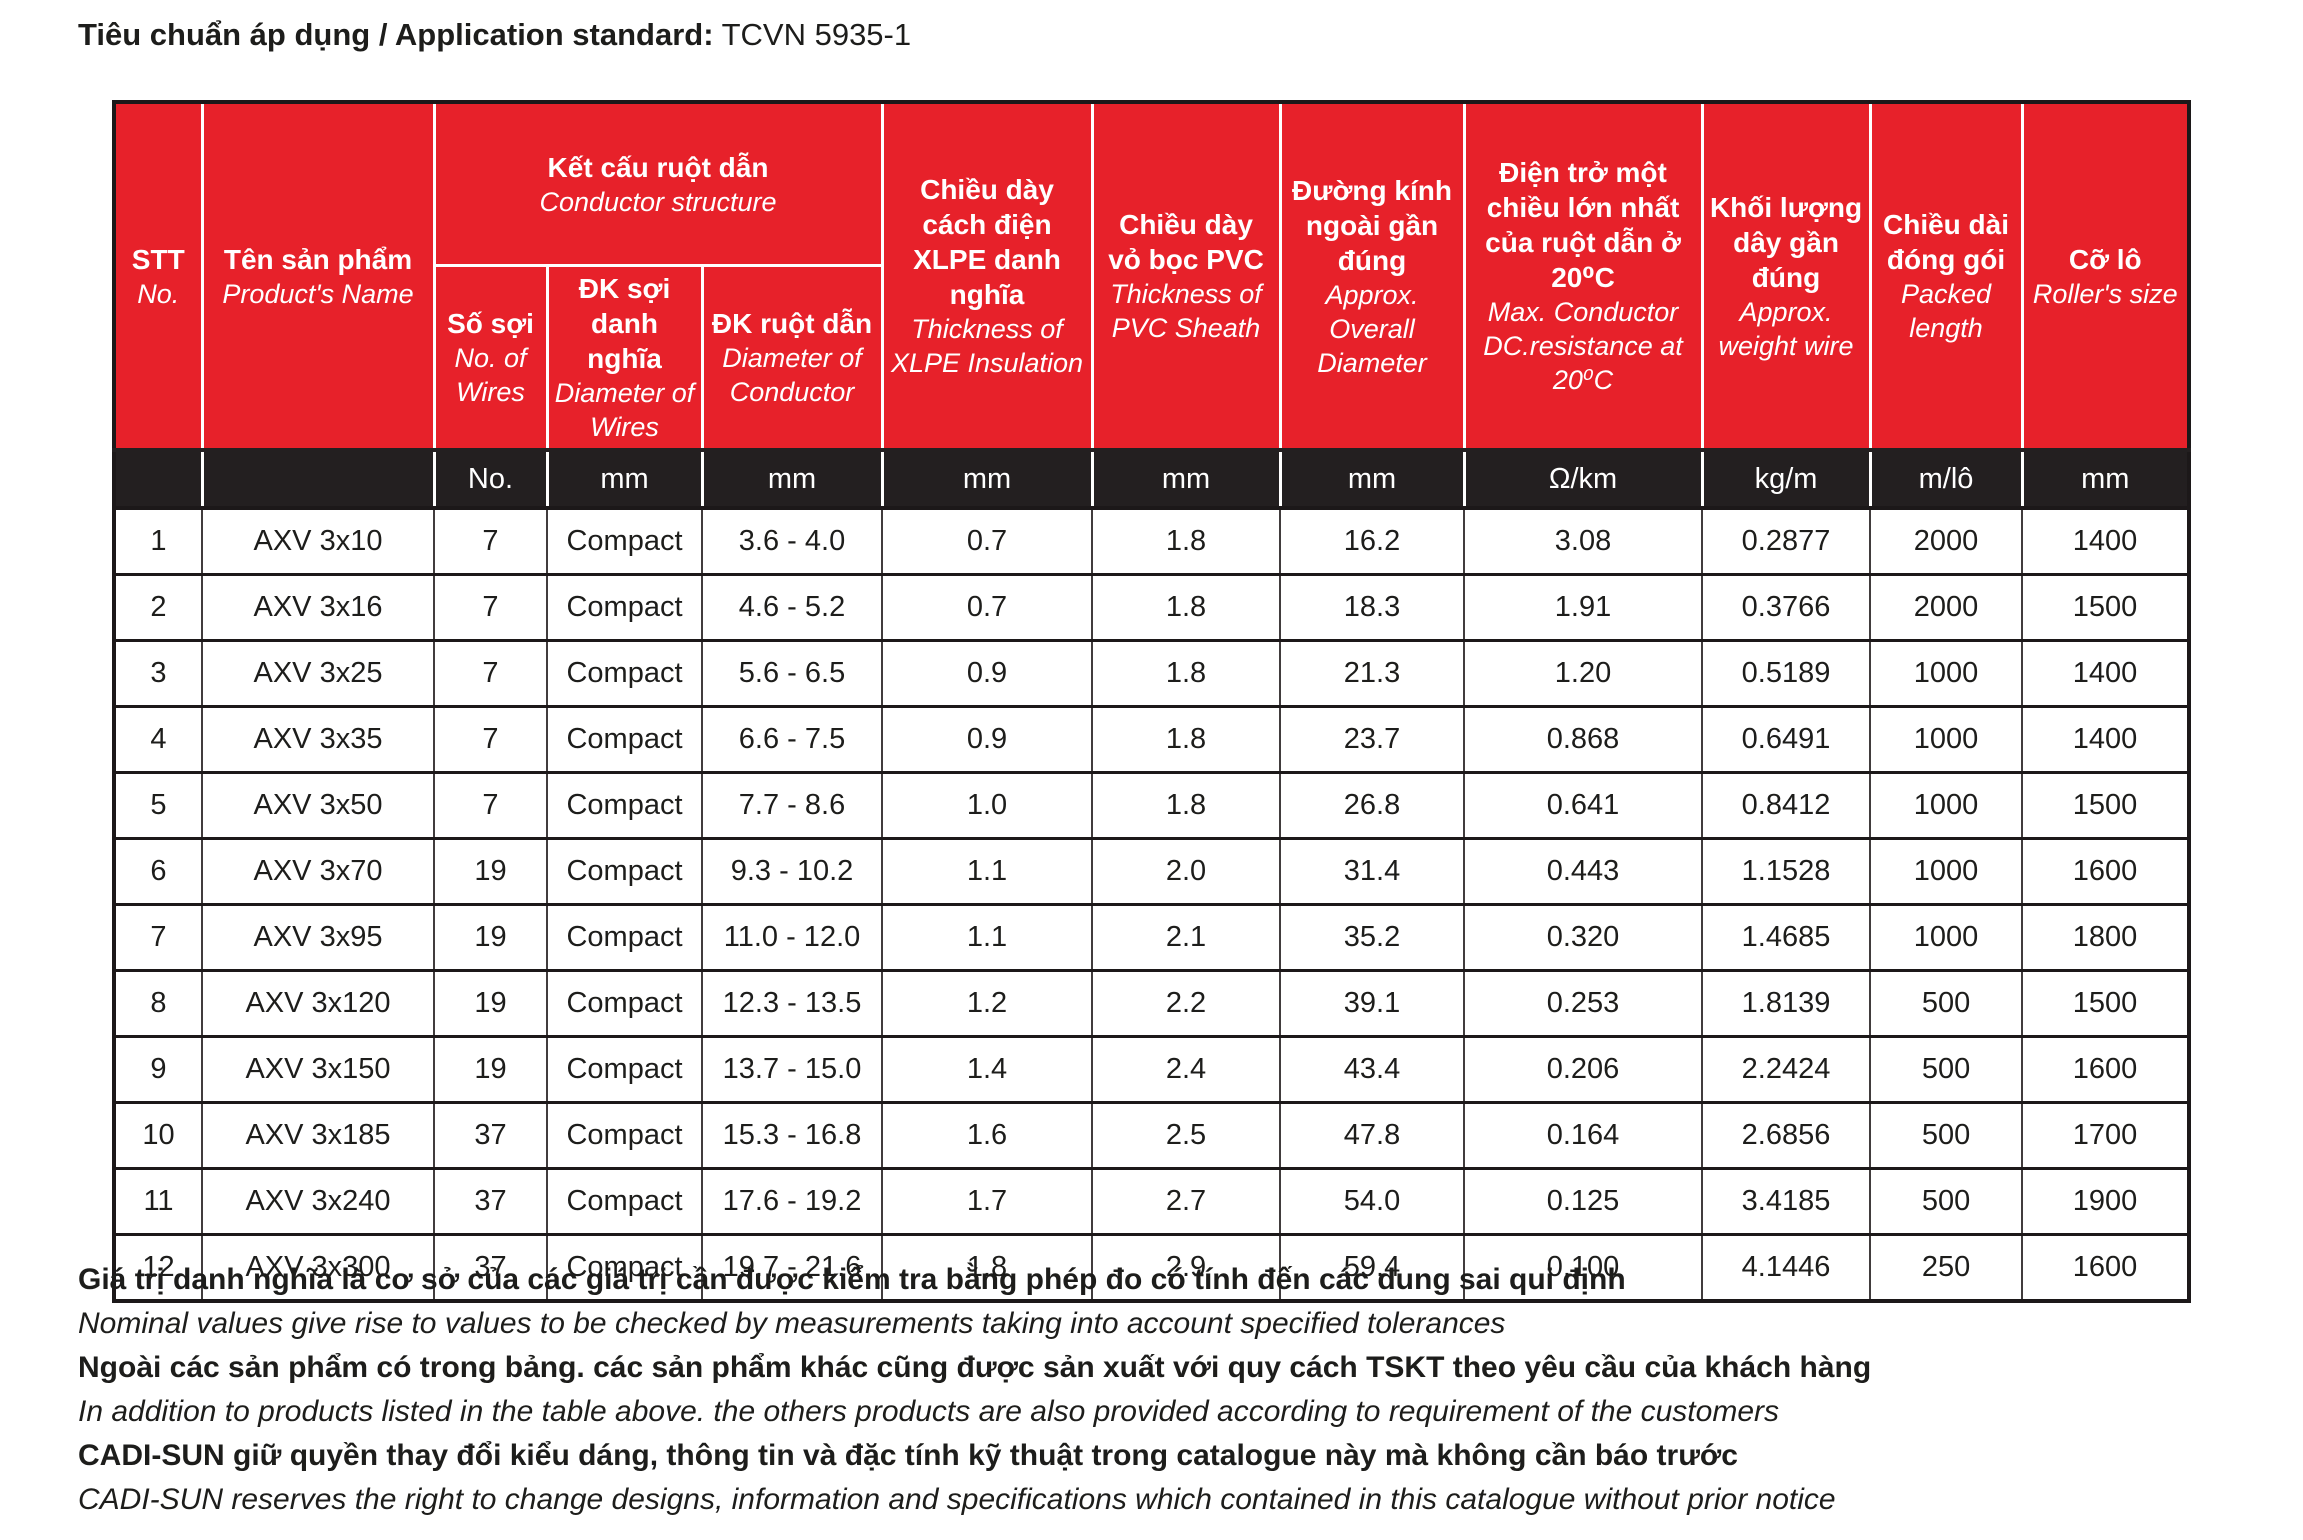 The width and height of the screenshot is (2303, 1540). What do you see at coordinates (1786, 673) in the screenshot?
I see `table-cell: 0.5189` at bounding box center [1786, 673].